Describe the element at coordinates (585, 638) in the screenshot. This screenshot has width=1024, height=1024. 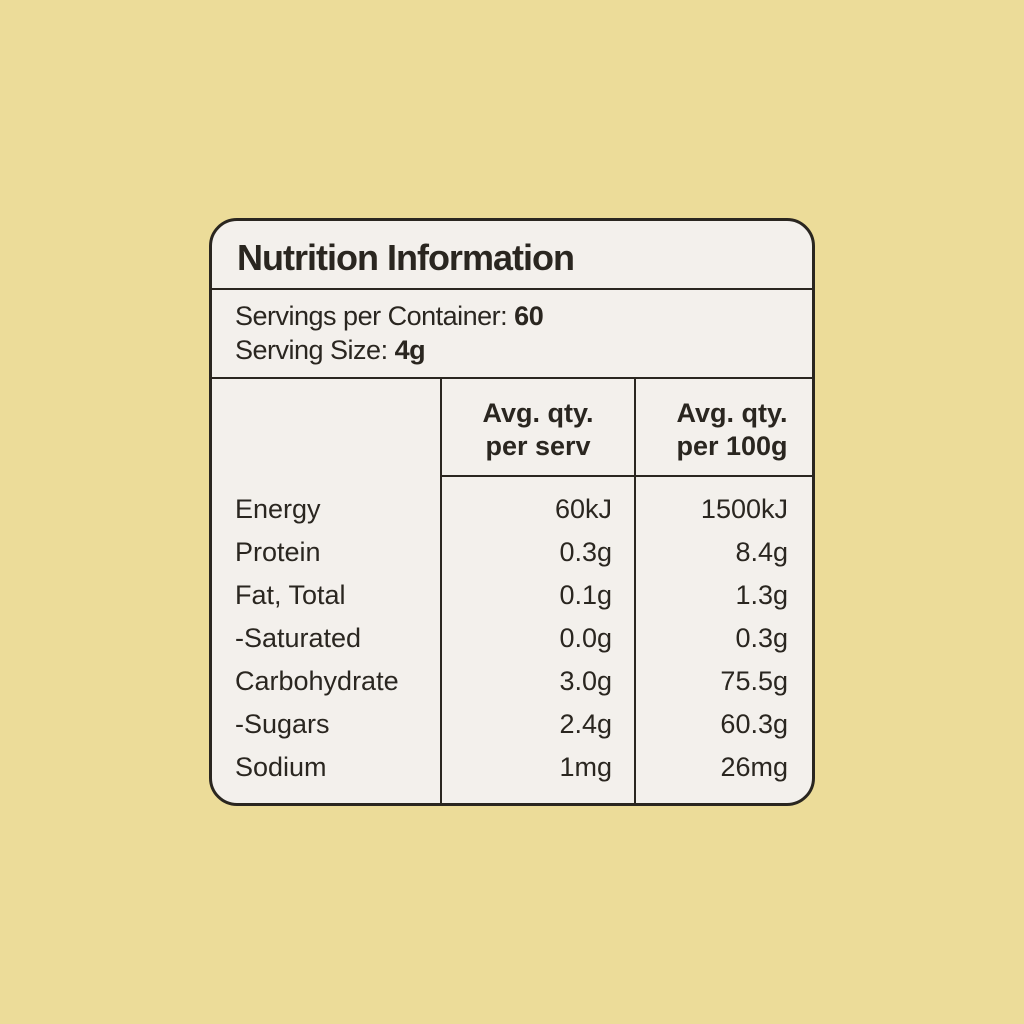
I see `nutrient-value: 0.0g` at that location.